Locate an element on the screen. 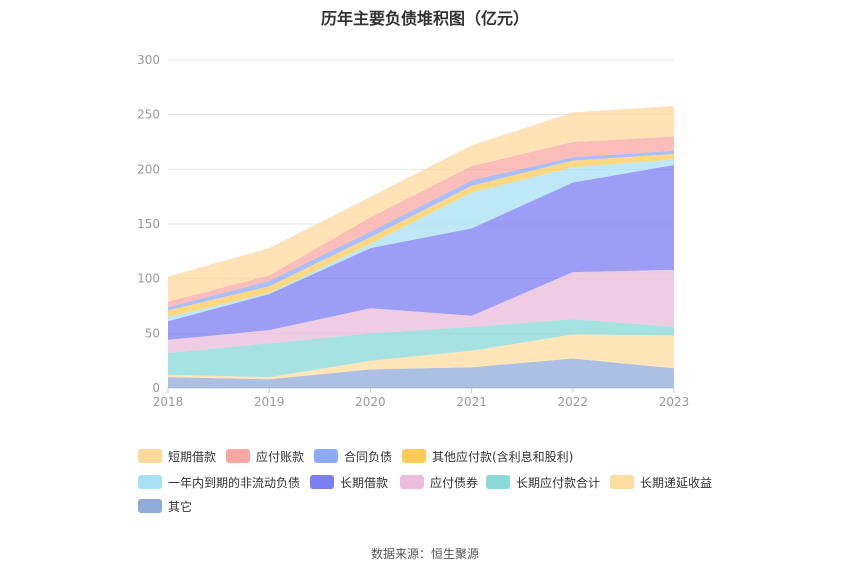  legend-label: 一年内到期的非流动负债 is located at coordinates (234, 482).